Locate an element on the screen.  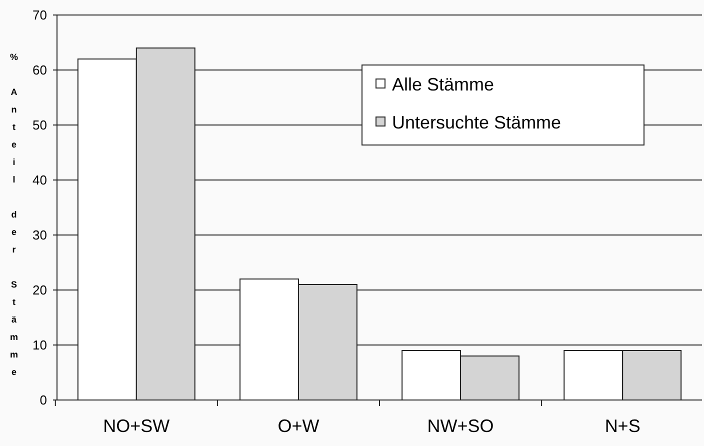
x-tick-label: O+W is located at coordinates (299, 426).